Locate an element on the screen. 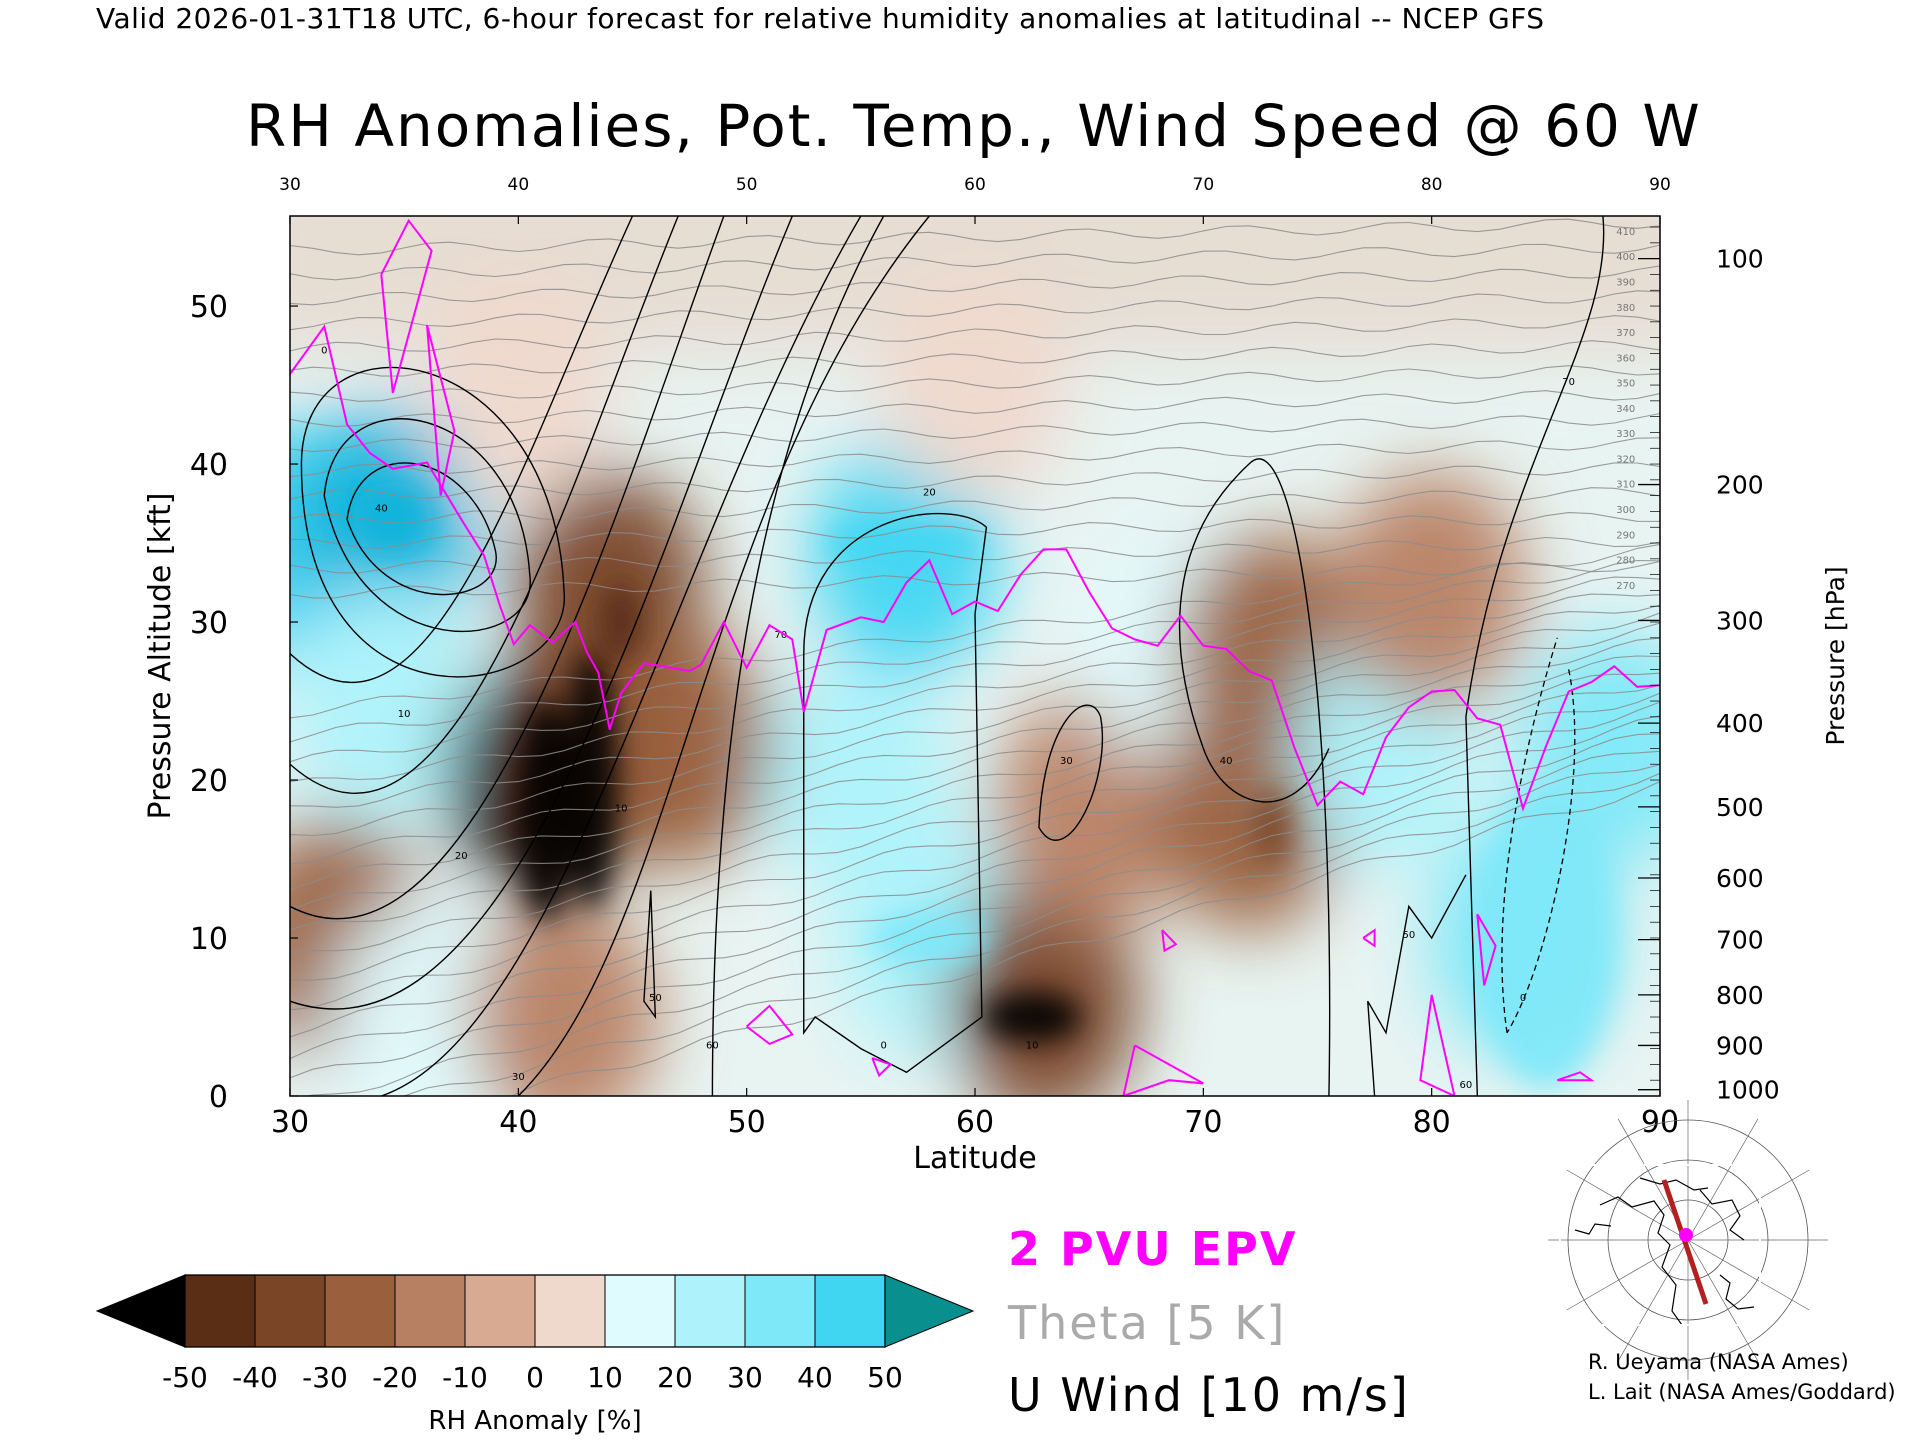 The width and height of the screenshot is (1920, 1440). inset-map is located at coordinates (1688, 1240).